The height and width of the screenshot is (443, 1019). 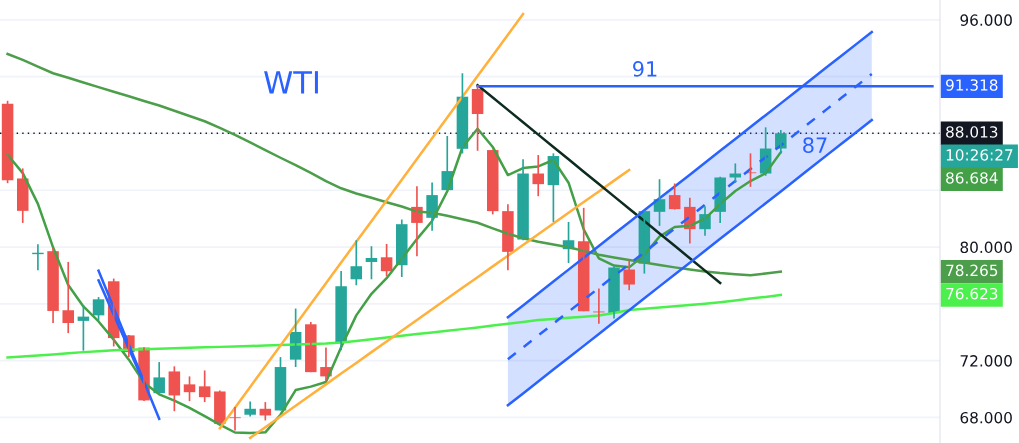 What do you see at coordinates (972, 178) in the screenshot?
I see `text: 86.684` at bounding box center [972, 178].